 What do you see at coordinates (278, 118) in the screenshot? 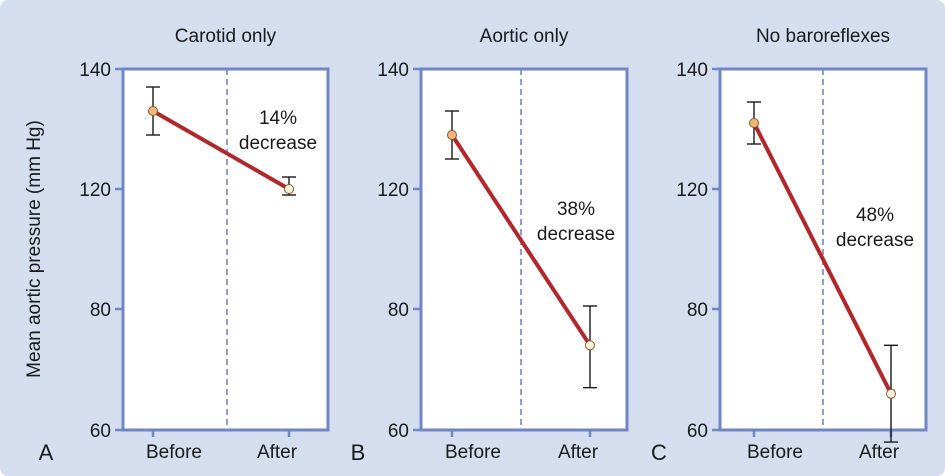
I see `annotation-percent-1: 14%` at bounding box center [278, 118].